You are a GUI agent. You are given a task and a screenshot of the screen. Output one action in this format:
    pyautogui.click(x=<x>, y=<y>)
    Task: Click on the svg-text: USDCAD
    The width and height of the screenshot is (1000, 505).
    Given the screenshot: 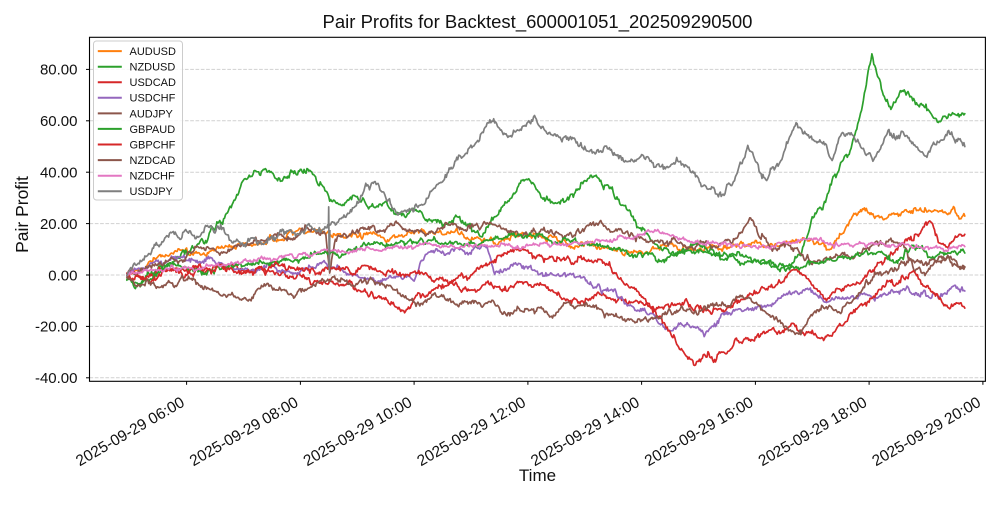 What is the action you would take?
    pyautogui.click(x=153, y=83)
    